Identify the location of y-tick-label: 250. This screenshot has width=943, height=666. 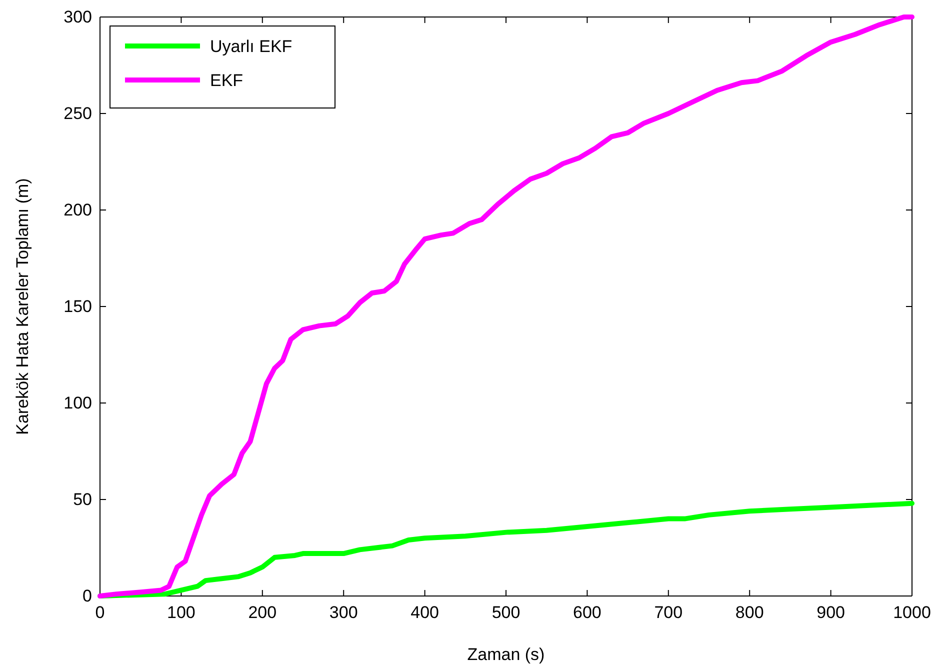
(78, 113).